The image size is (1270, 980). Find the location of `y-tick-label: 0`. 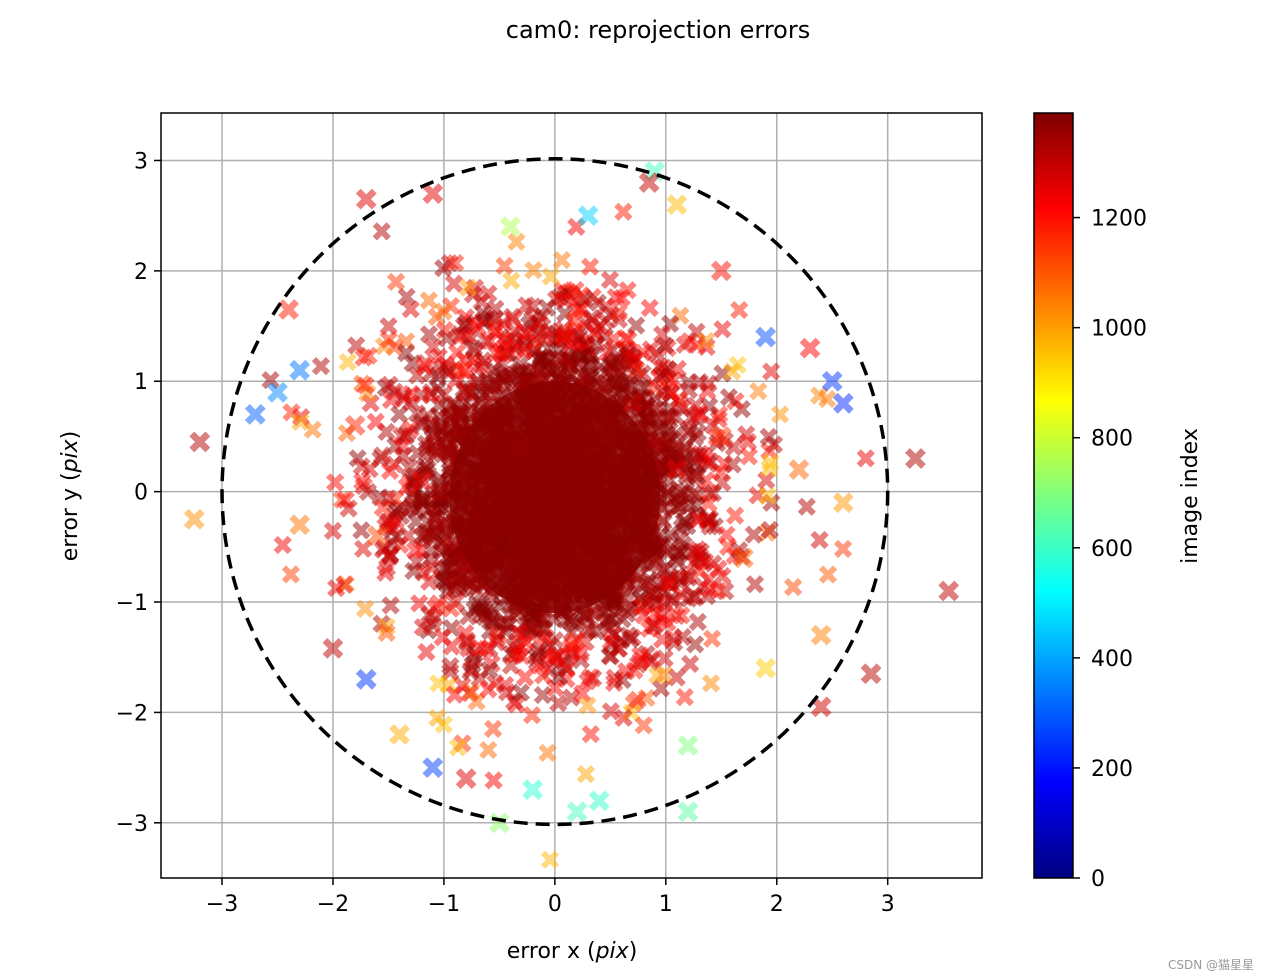

y-tick-label: 0 is located at coordinates (141, 493).